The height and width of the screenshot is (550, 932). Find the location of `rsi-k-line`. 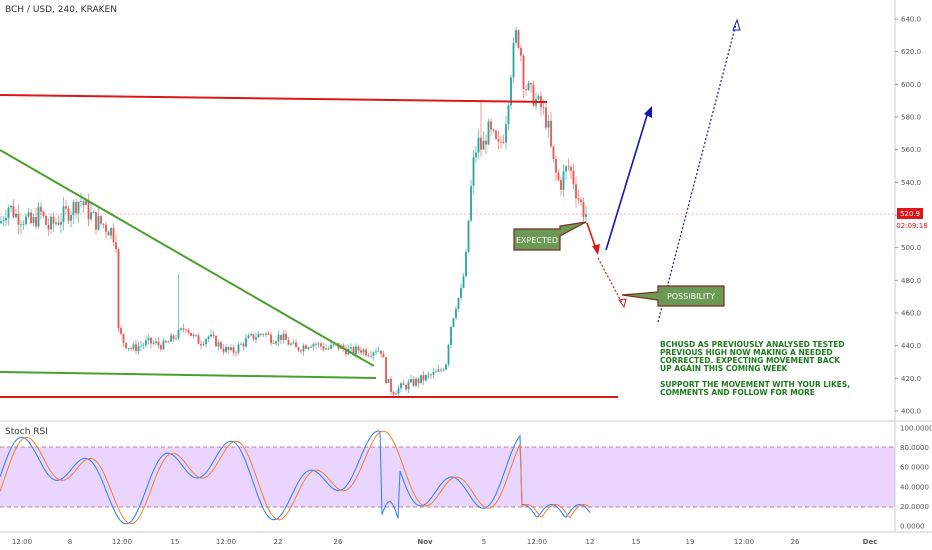

rsi-k-line is located at coordinates (295, 477).